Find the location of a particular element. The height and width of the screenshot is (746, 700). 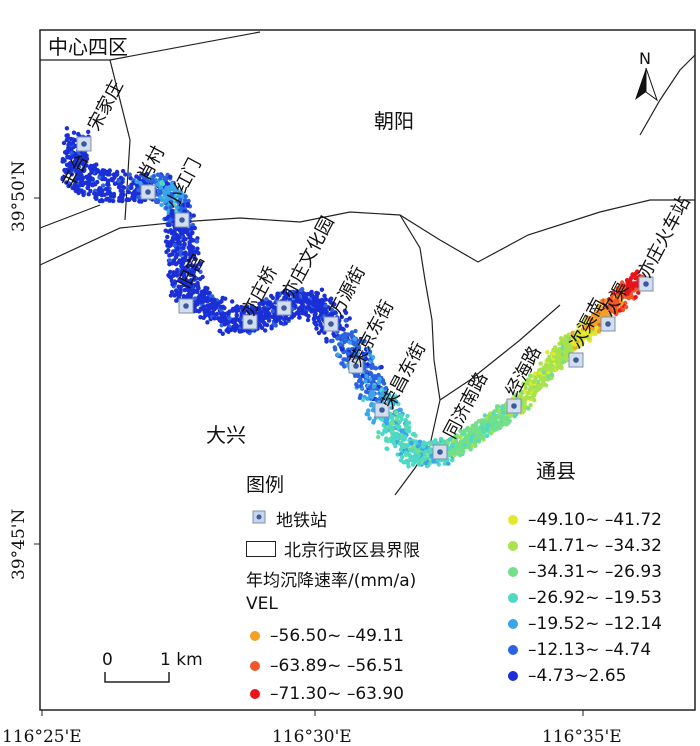

legend-class-row: –26.92~ –19.53 is located at coordinates (585, 598).